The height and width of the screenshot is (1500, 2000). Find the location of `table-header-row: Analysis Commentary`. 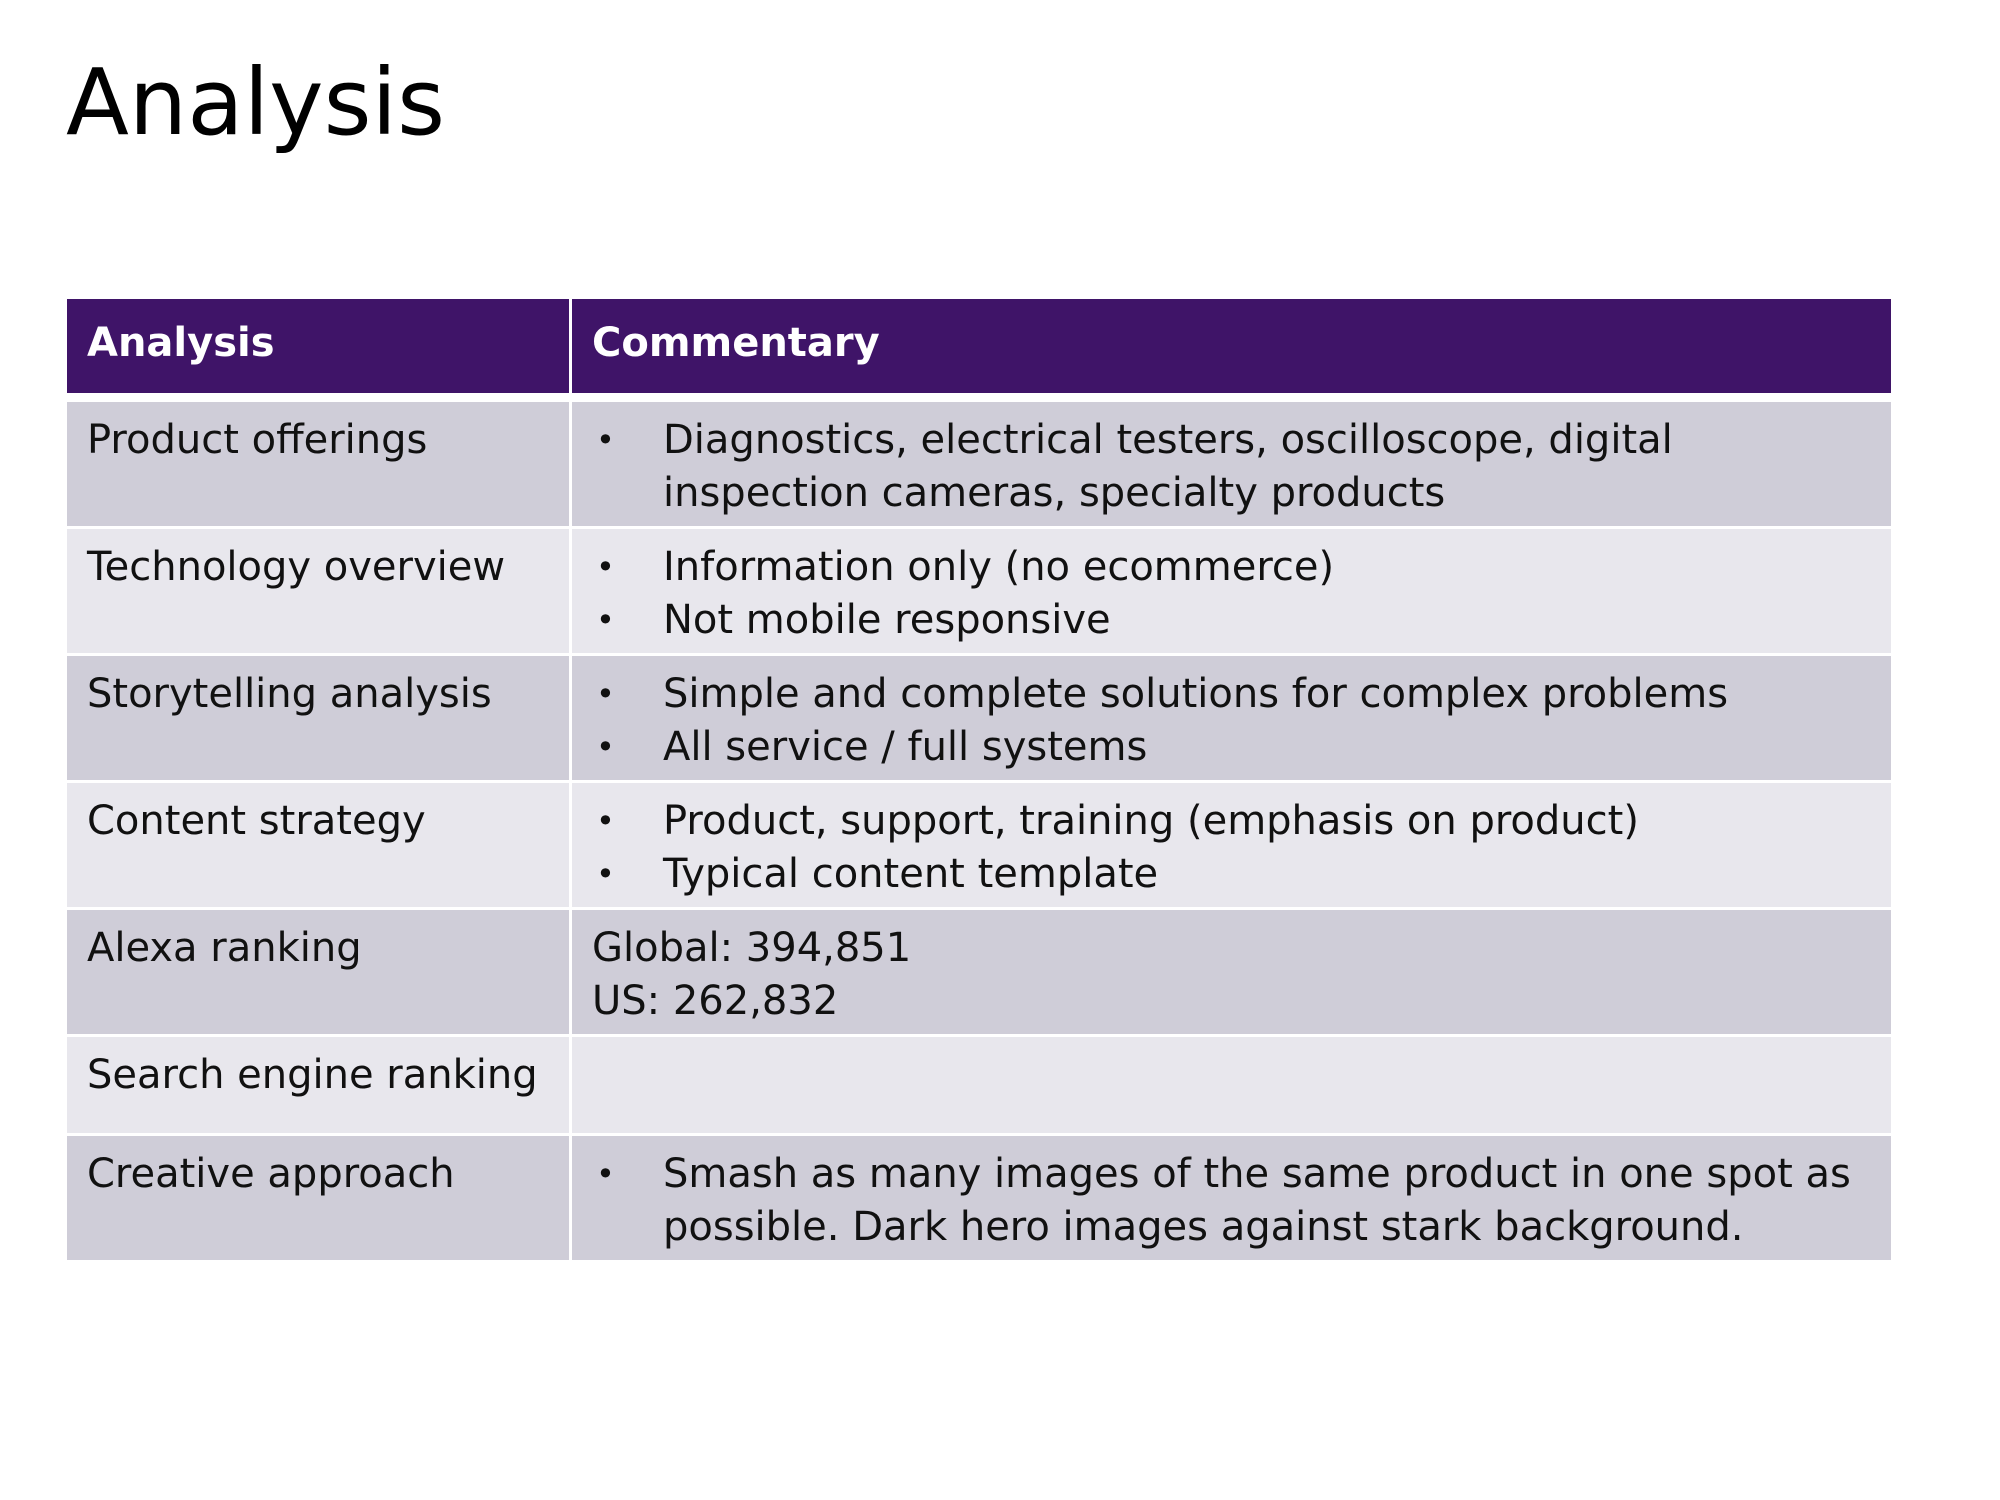

table-header-row: Analysis Commentary is located at coordinates (979, 349).